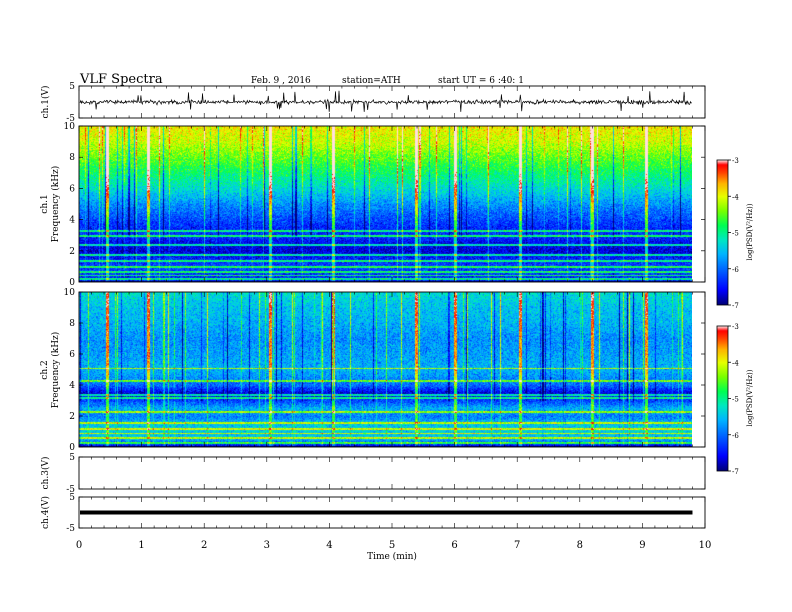 The width and height of the screenshot is (792, 612). What do you see at coordinates (750, 231) in the screenshot?
I see `colorbar-1-label: log(PSD(V²/Hz))` at bounding box center [750, 231].